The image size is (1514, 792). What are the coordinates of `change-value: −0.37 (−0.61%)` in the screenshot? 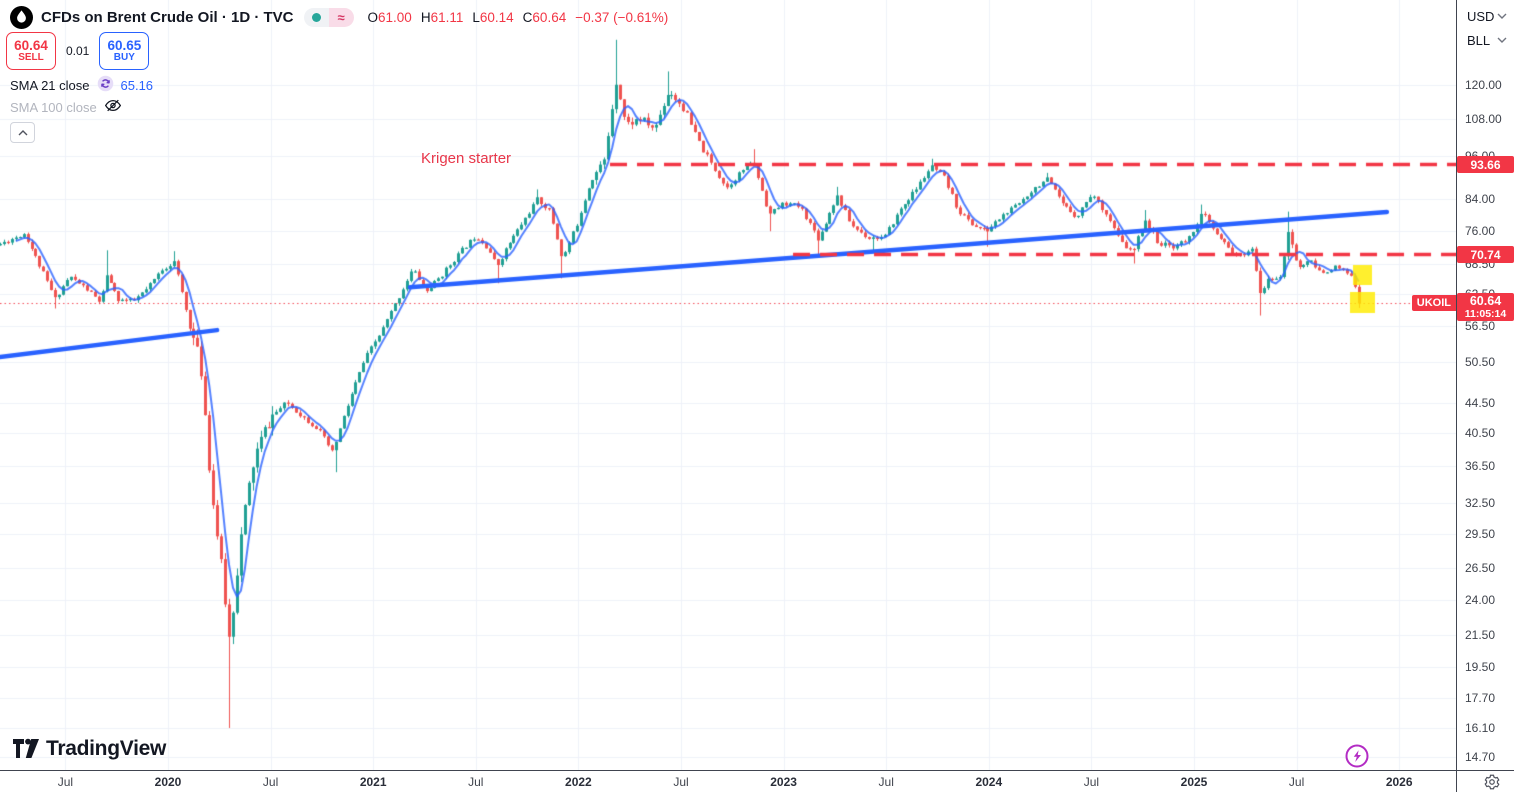 It's located at (622, 17).